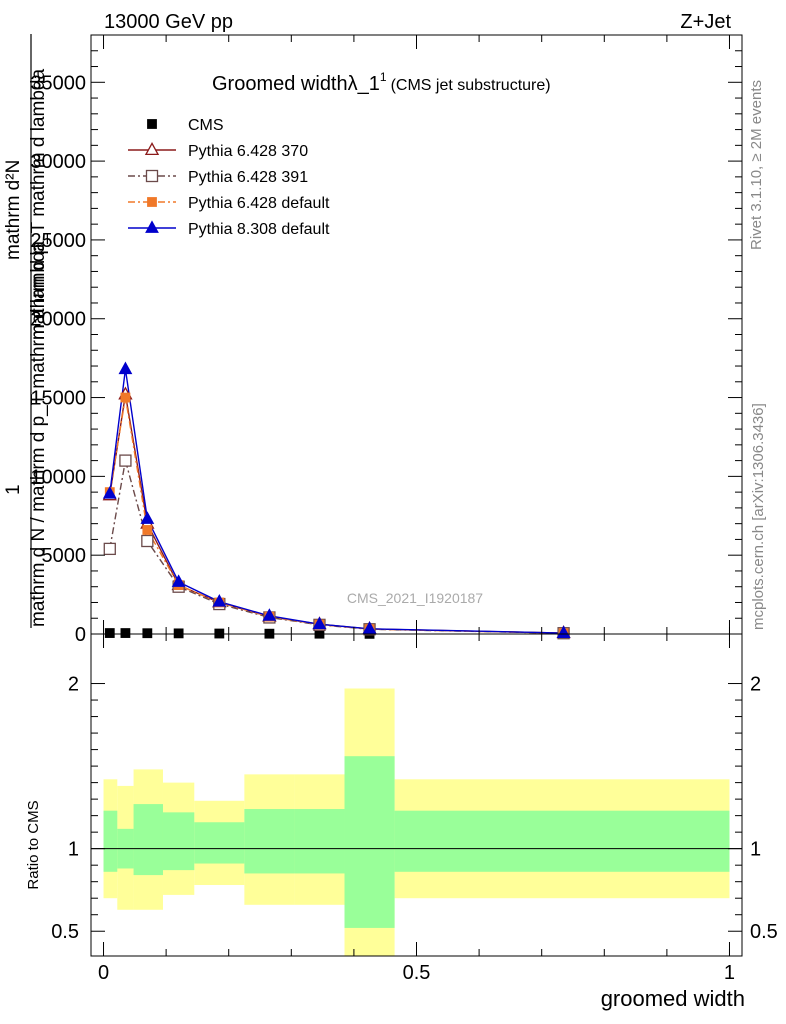 The height and width of the screenshot is (1024, 786). Describe the element at coordinates (185, 125) in the screenshot. I see `legend-entry: CMS` at that location.